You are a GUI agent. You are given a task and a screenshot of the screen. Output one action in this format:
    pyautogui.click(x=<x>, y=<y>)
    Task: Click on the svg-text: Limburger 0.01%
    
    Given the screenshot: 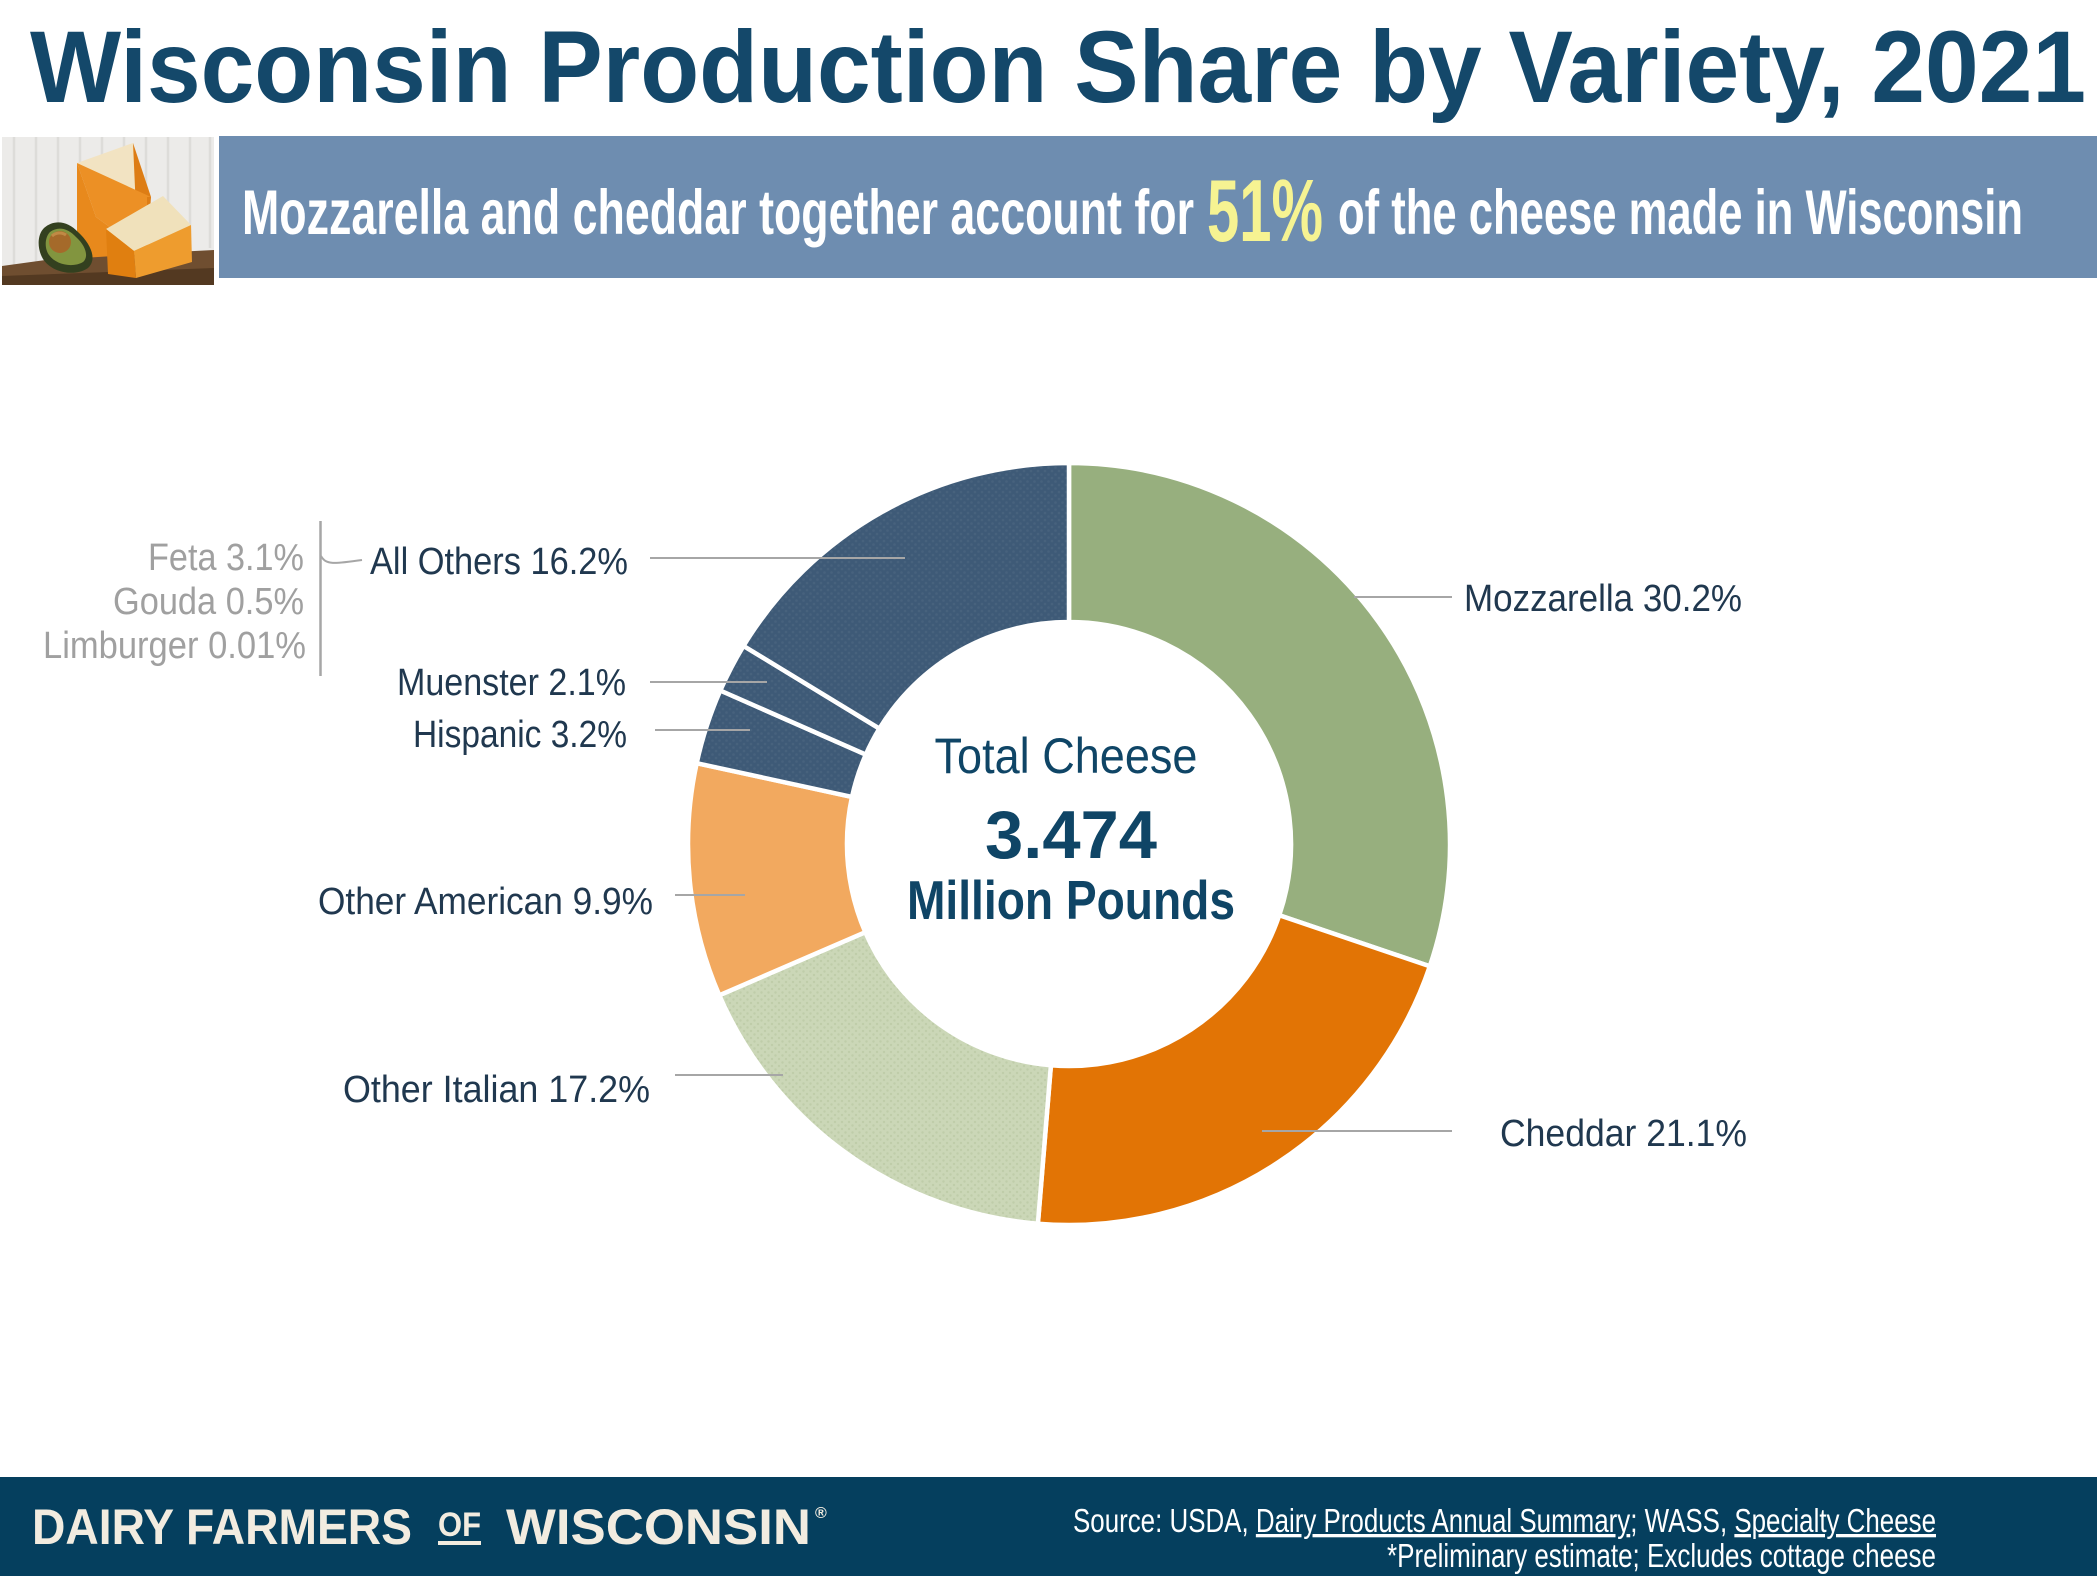 What is the action you would take?
    pyautogui.click(x=174, y=646)
    